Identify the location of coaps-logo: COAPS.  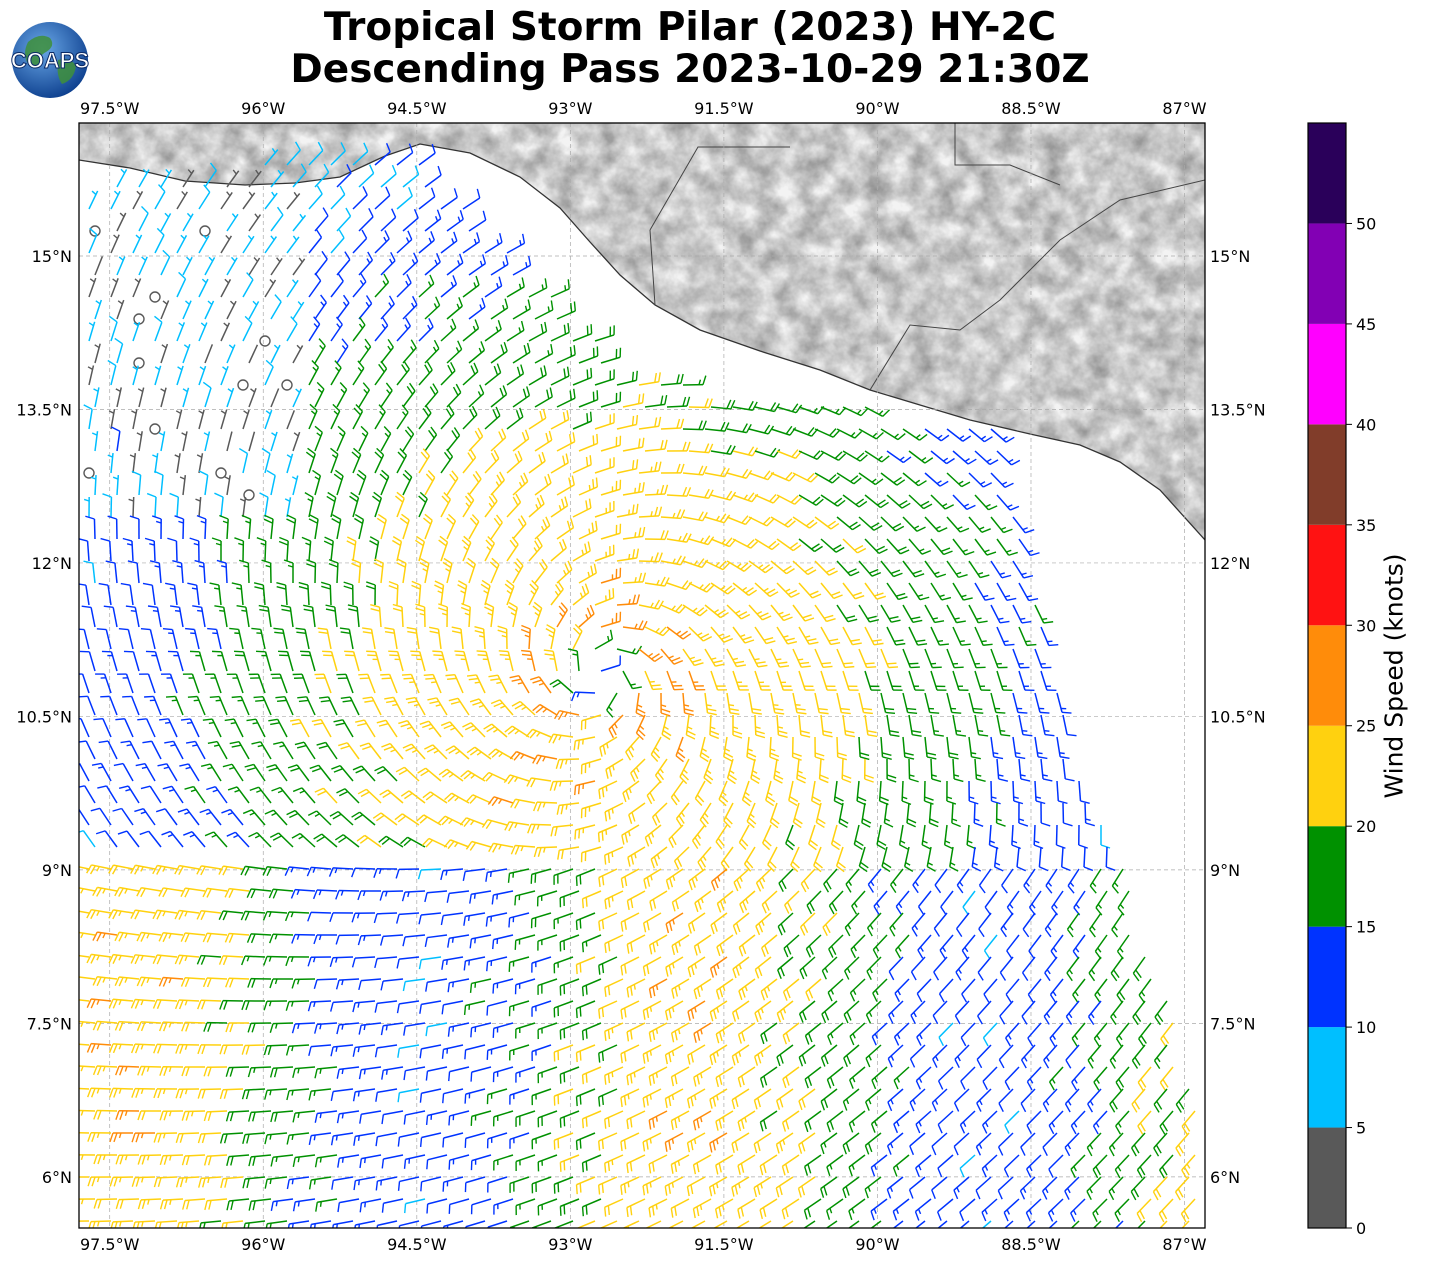
(50, 60).